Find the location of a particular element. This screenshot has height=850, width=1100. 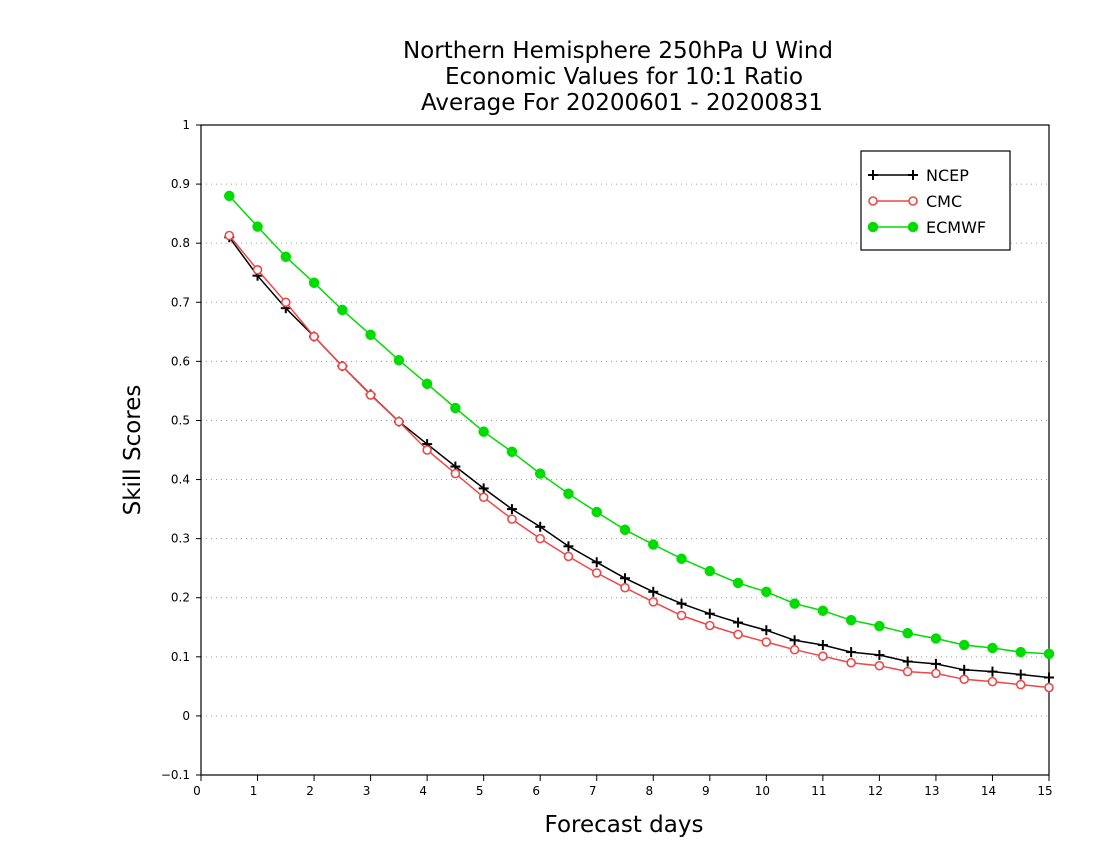

legend-marker-cmc is located at coordinates (913, 201).